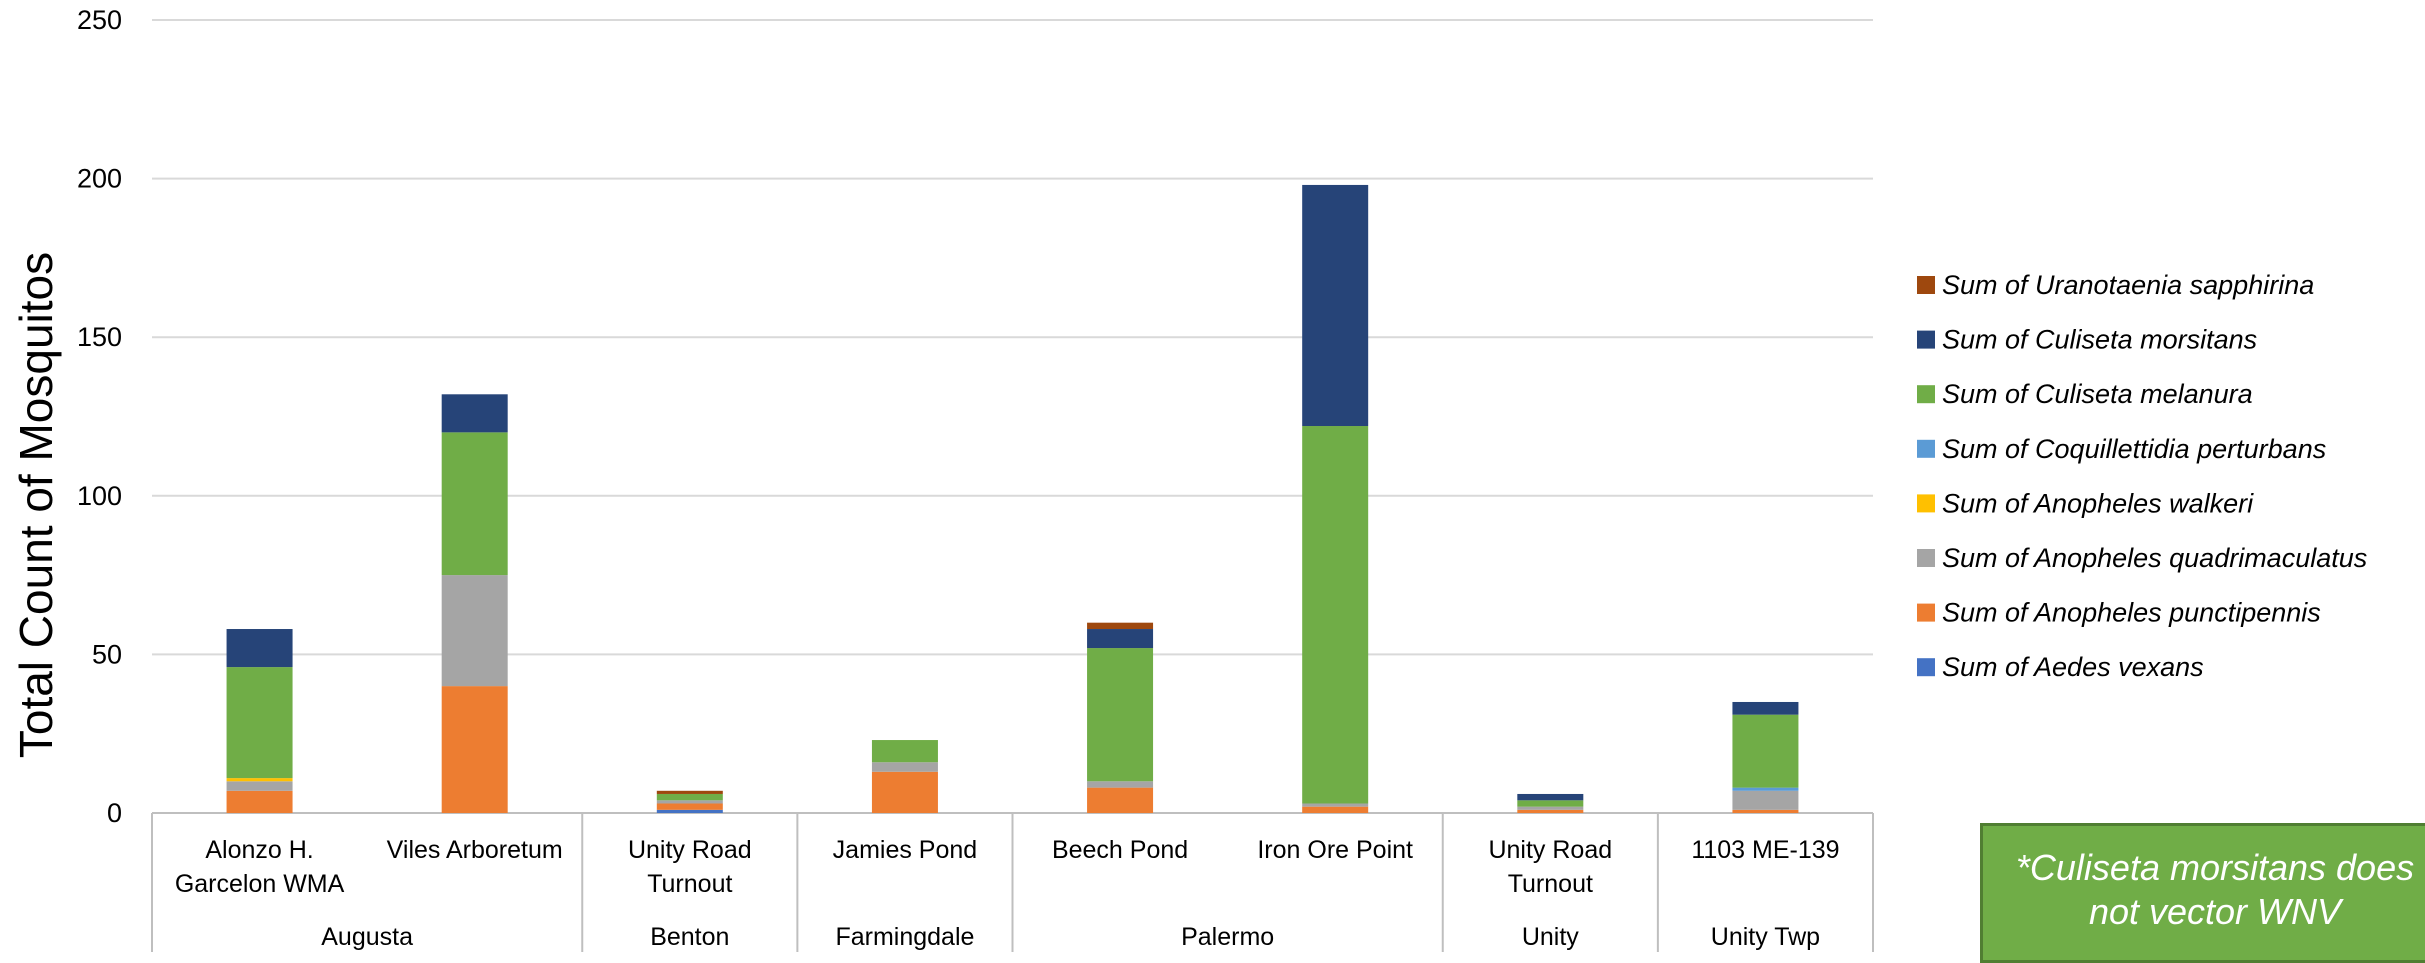 This screenshot has width=2425, height=963. Describe the element at coordinates (114, 813) in the screenshot. I see `y-tick-label: 0` at that location.